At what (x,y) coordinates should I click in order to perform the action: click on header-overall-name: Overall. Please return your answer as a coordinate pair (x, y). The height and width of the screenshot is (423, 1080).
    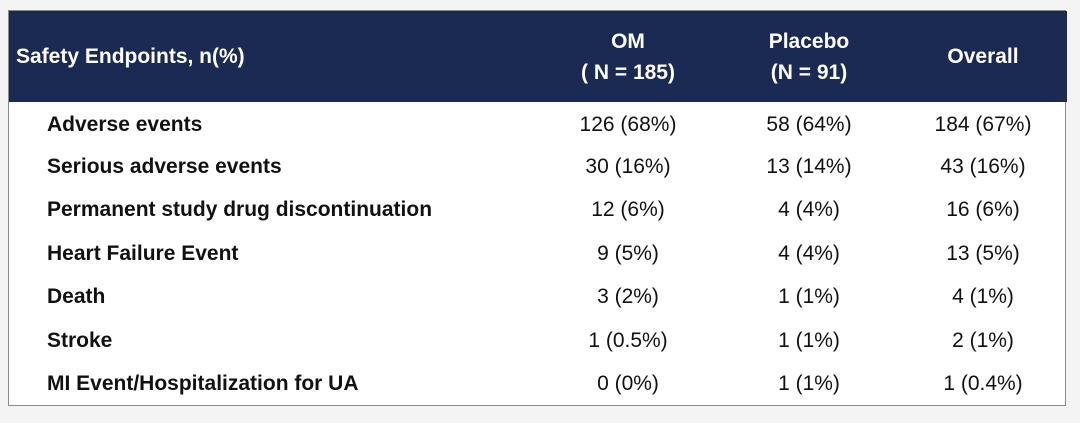
    Looking at the image, I should click on (983, 56).